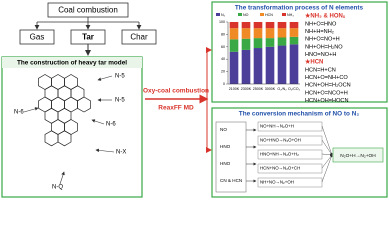 The image size is (389, 240). What do you see at coordinates (277, 126) in the screenshot?
I see `step-label: NO+NH→N₂O+H` at bounding box center [277, 126].